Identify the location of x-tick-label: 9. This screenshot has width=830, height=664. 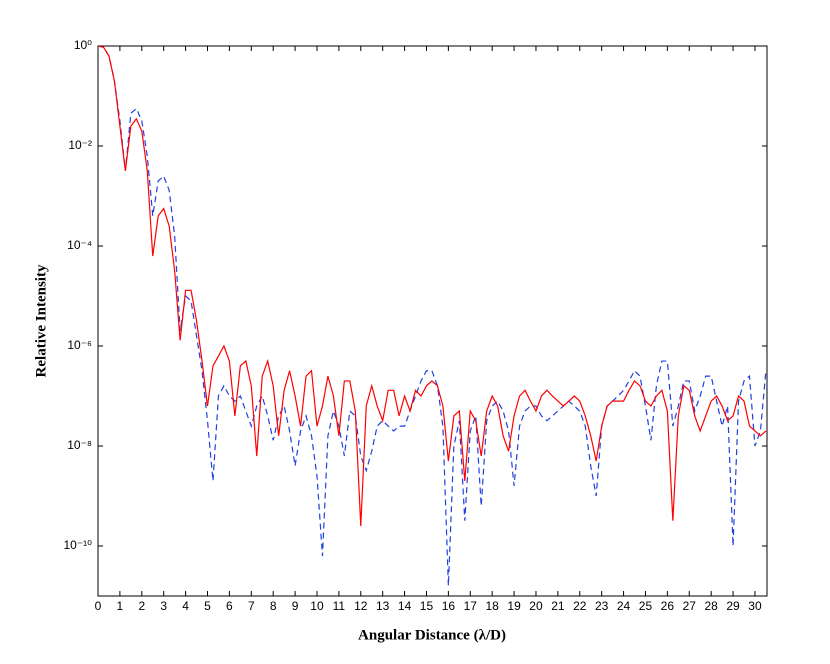
(295, 606).